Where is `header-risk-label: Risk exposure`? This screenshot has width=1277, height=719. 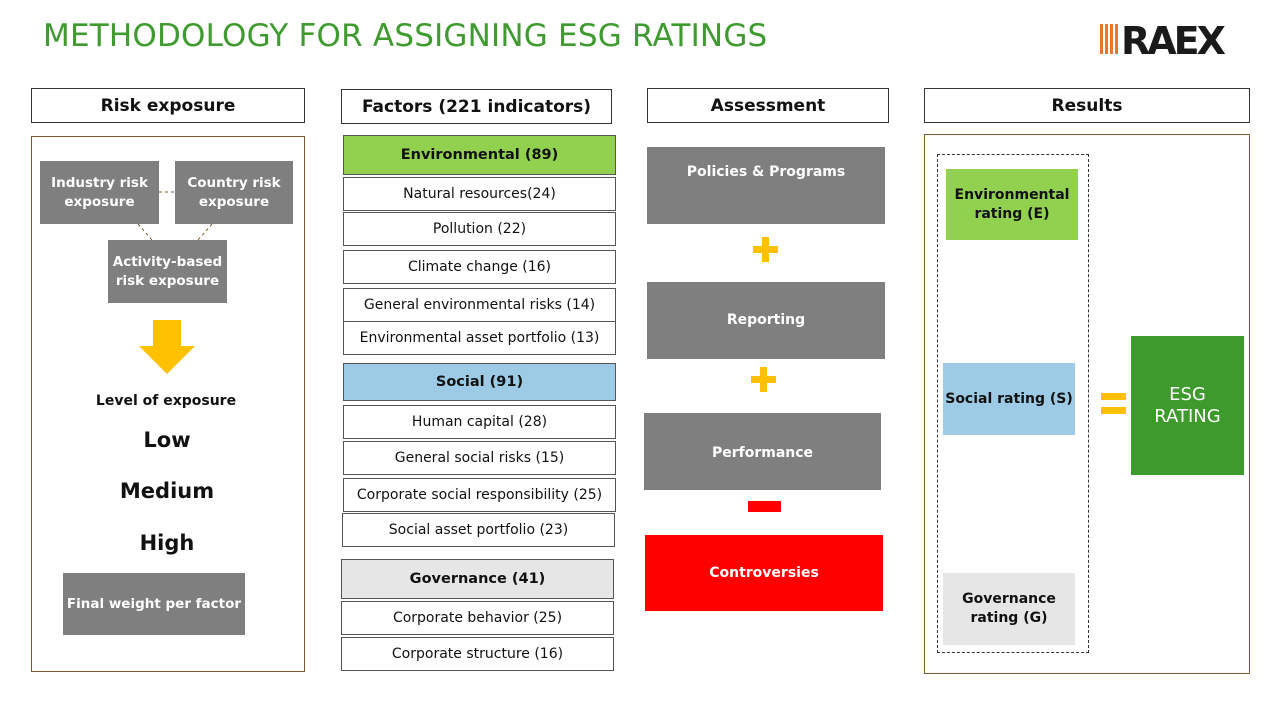 header-risk-label: Risk exposure is located at coordinates (168, 105).